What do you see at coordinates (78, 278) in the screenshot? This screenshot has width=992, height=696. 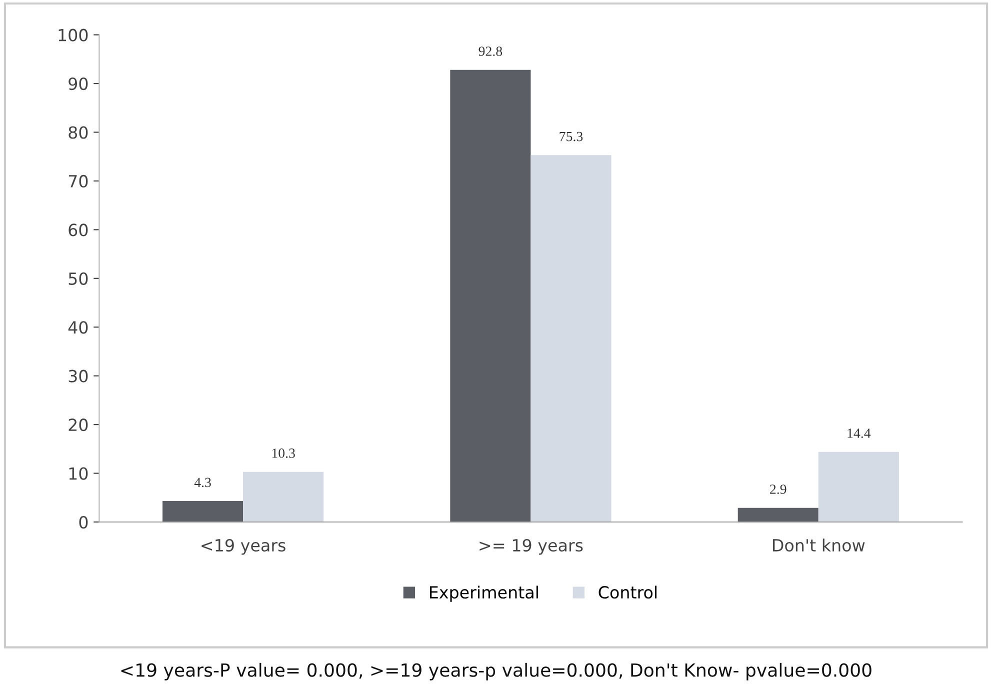 I see `y-tick-label: 50` at bounding box center [78, 278].